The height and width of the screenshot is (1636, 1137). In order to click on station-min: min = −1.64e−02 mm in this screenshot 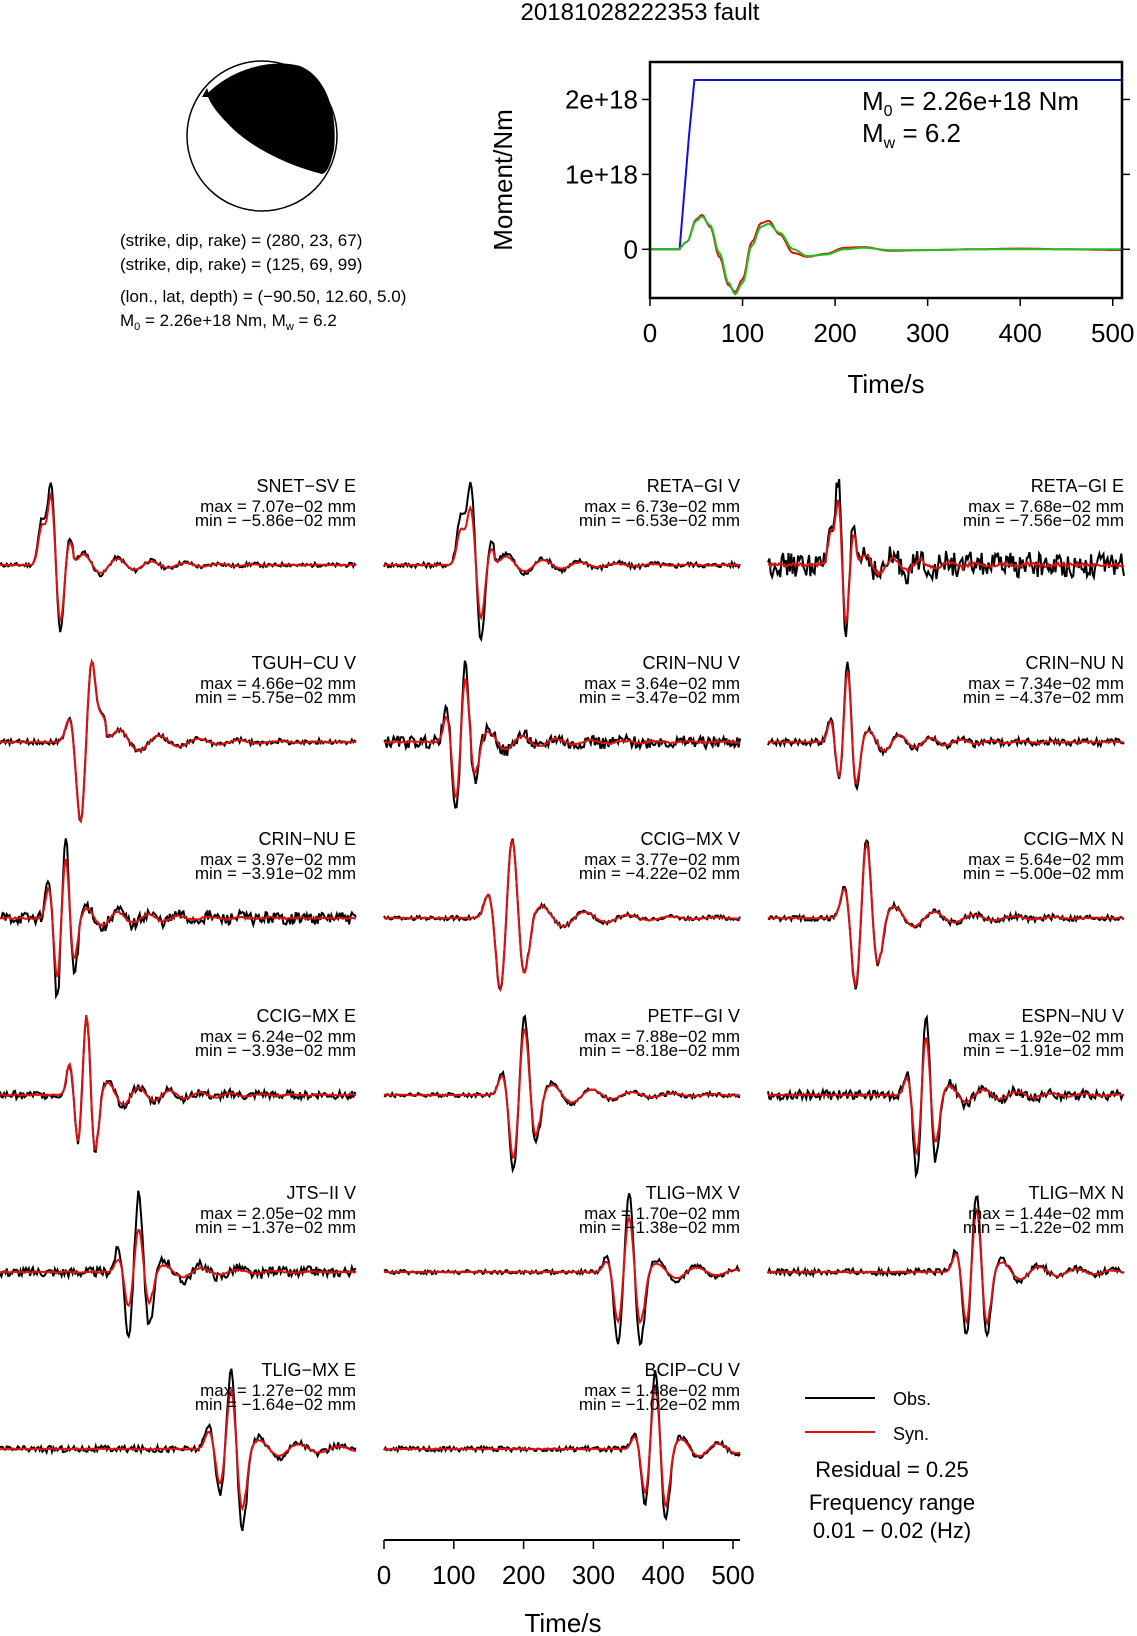, I will do `click(275, 1404)`.